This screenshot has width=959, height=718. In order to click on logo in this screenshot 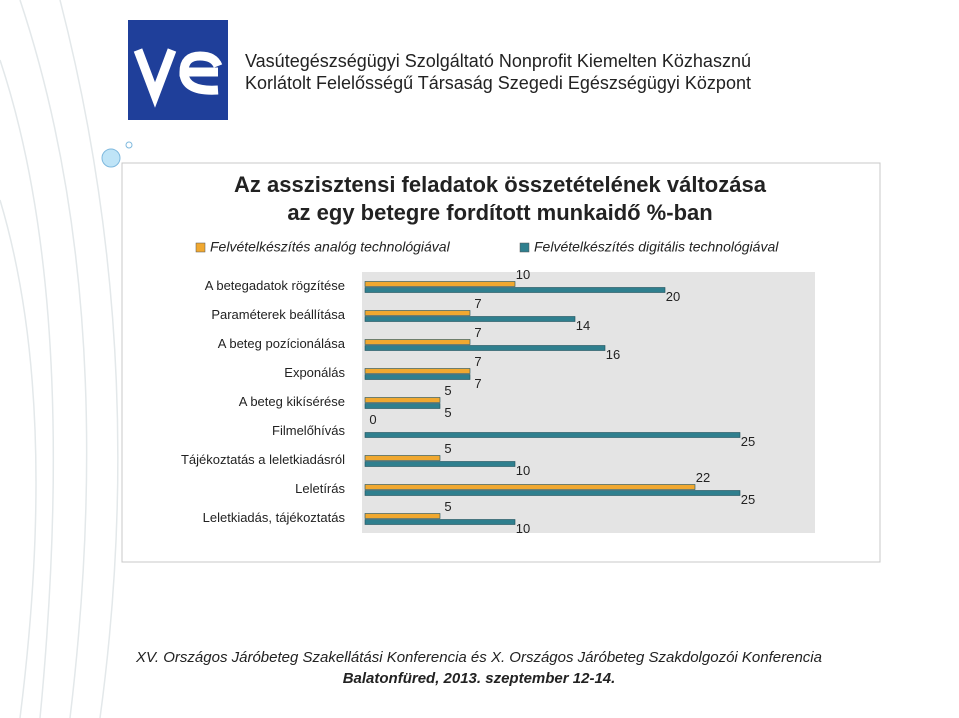, I will do `click(178, 70)`.